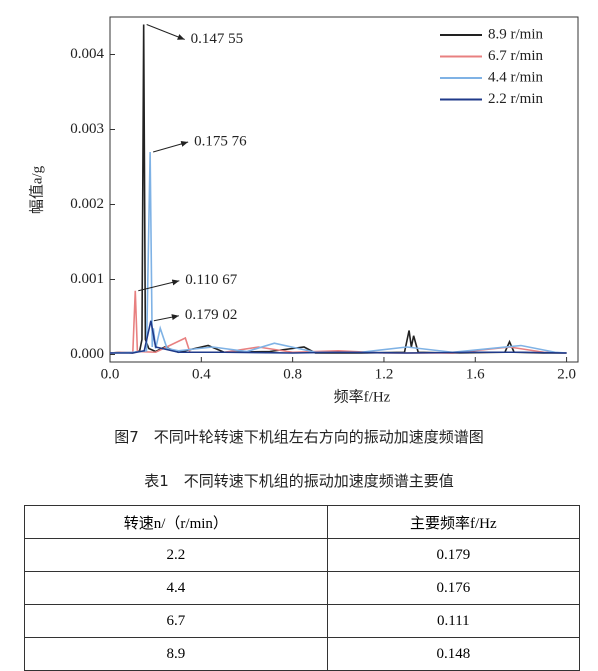  I want to click on table-cell: 0.148, so click(453, 654).